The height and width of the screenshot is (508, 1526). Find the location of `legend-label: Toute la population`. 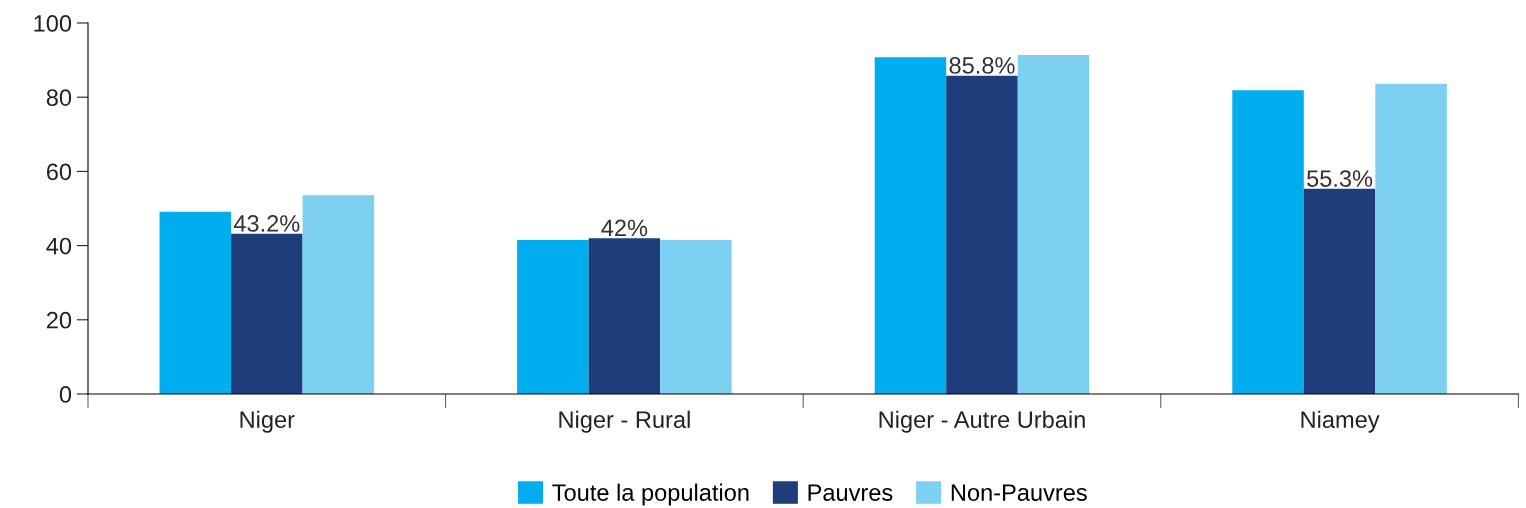

legend-label: Toute la population is located at coordinates (650, 494).